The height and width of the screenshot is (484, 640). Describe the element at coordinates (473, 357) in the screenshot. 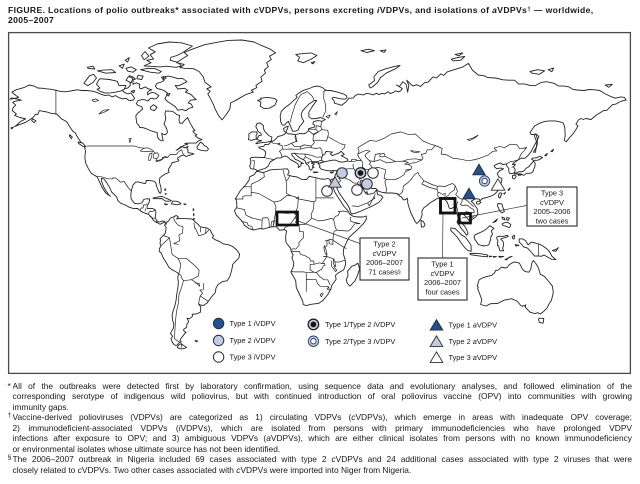

I see `svg-text: Type 3 aVDPV` at that location.